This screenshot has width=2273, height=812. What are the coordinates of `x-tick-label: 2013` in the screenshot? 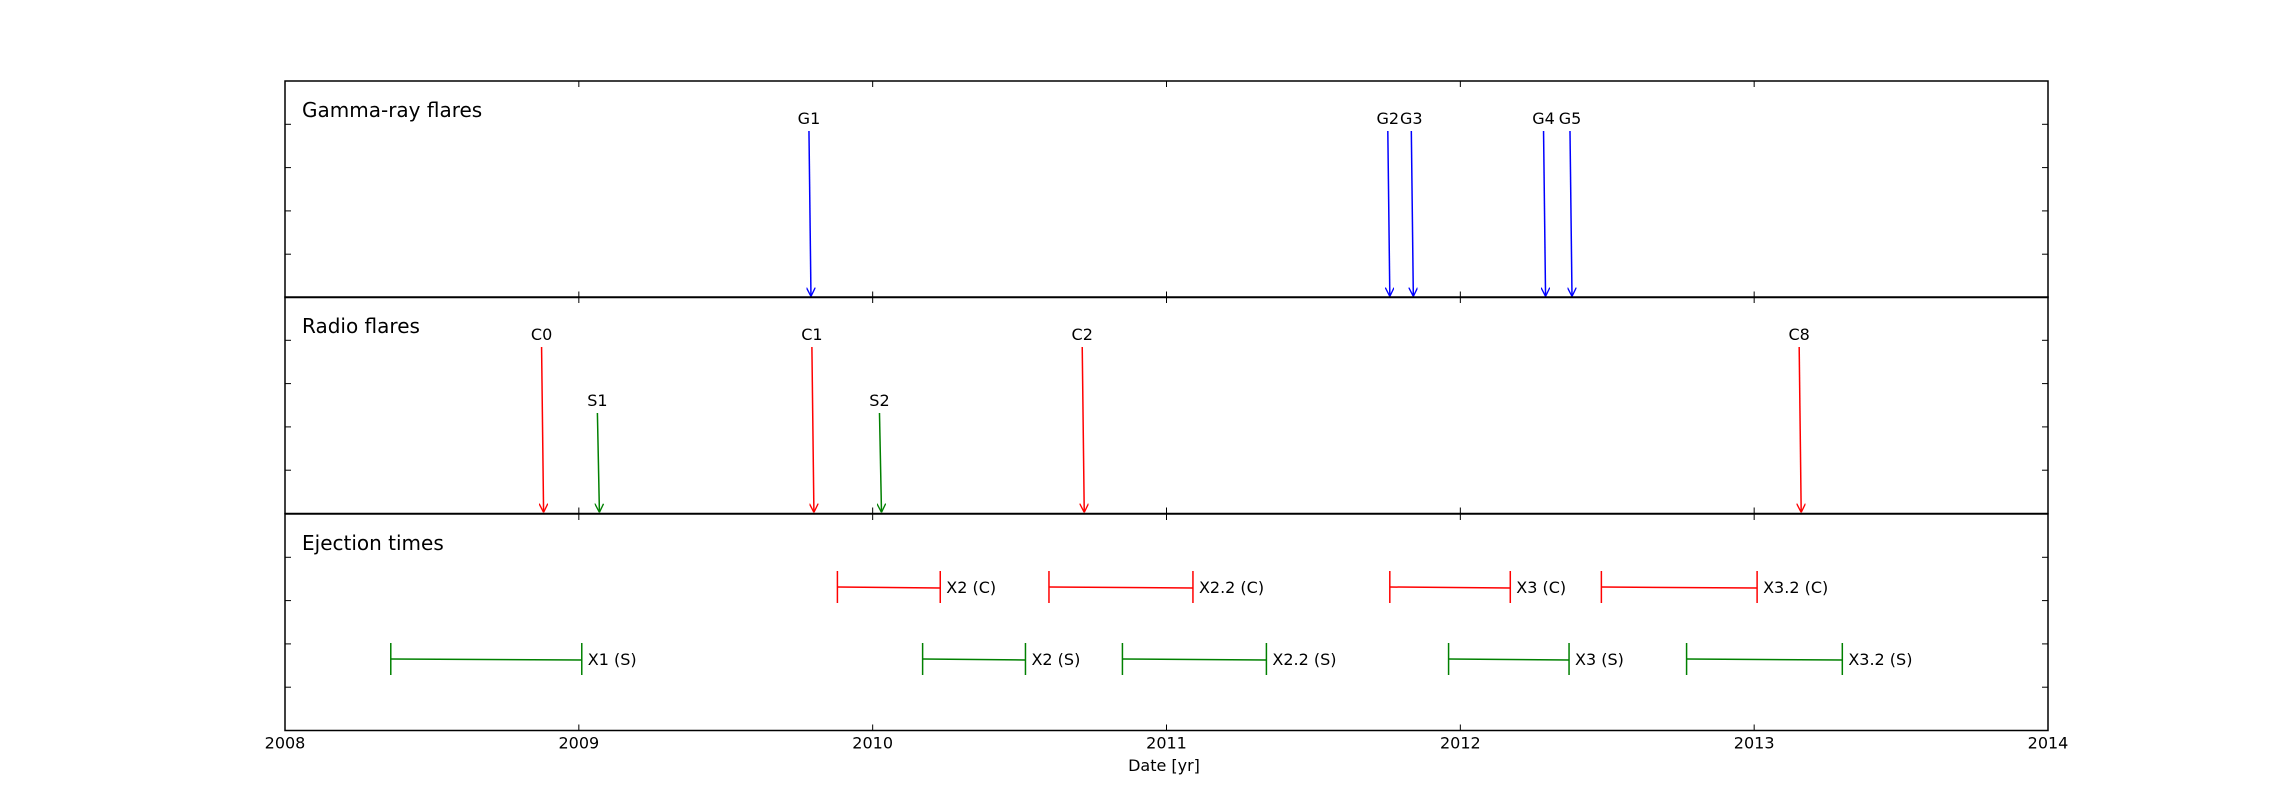 It's located at (1754, 743).